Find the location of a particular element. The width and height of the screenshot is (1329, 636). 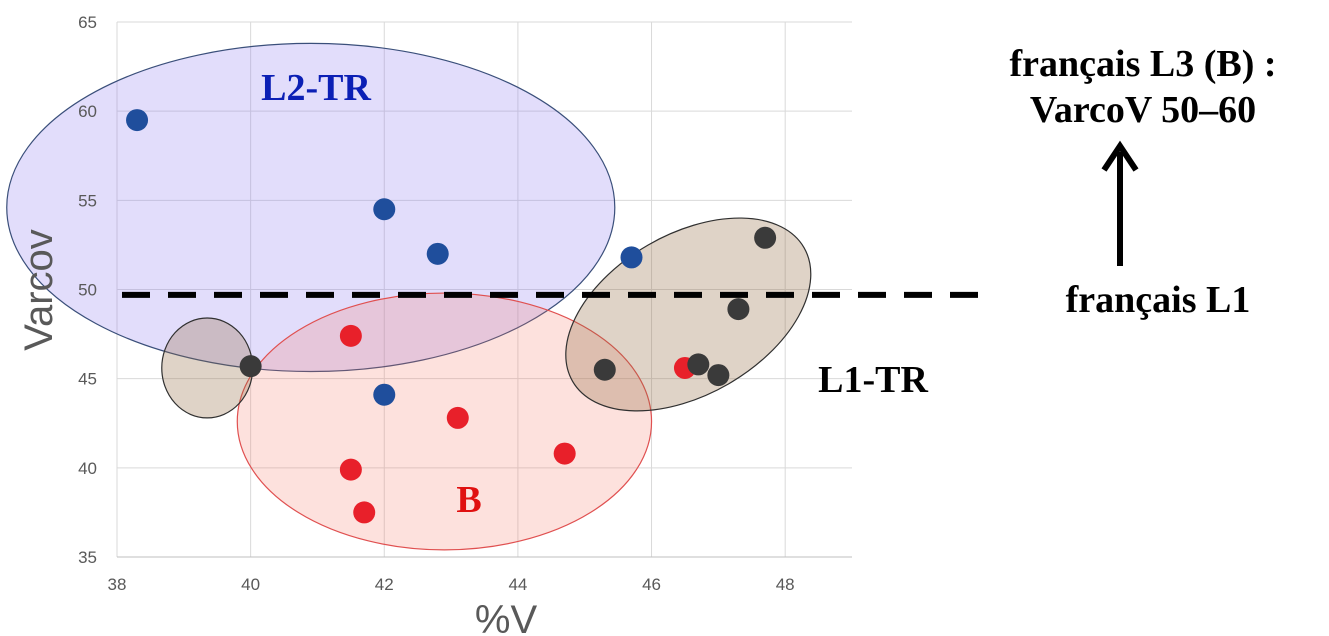

y-tick-label: 35 is located at coordinates (87, 557).